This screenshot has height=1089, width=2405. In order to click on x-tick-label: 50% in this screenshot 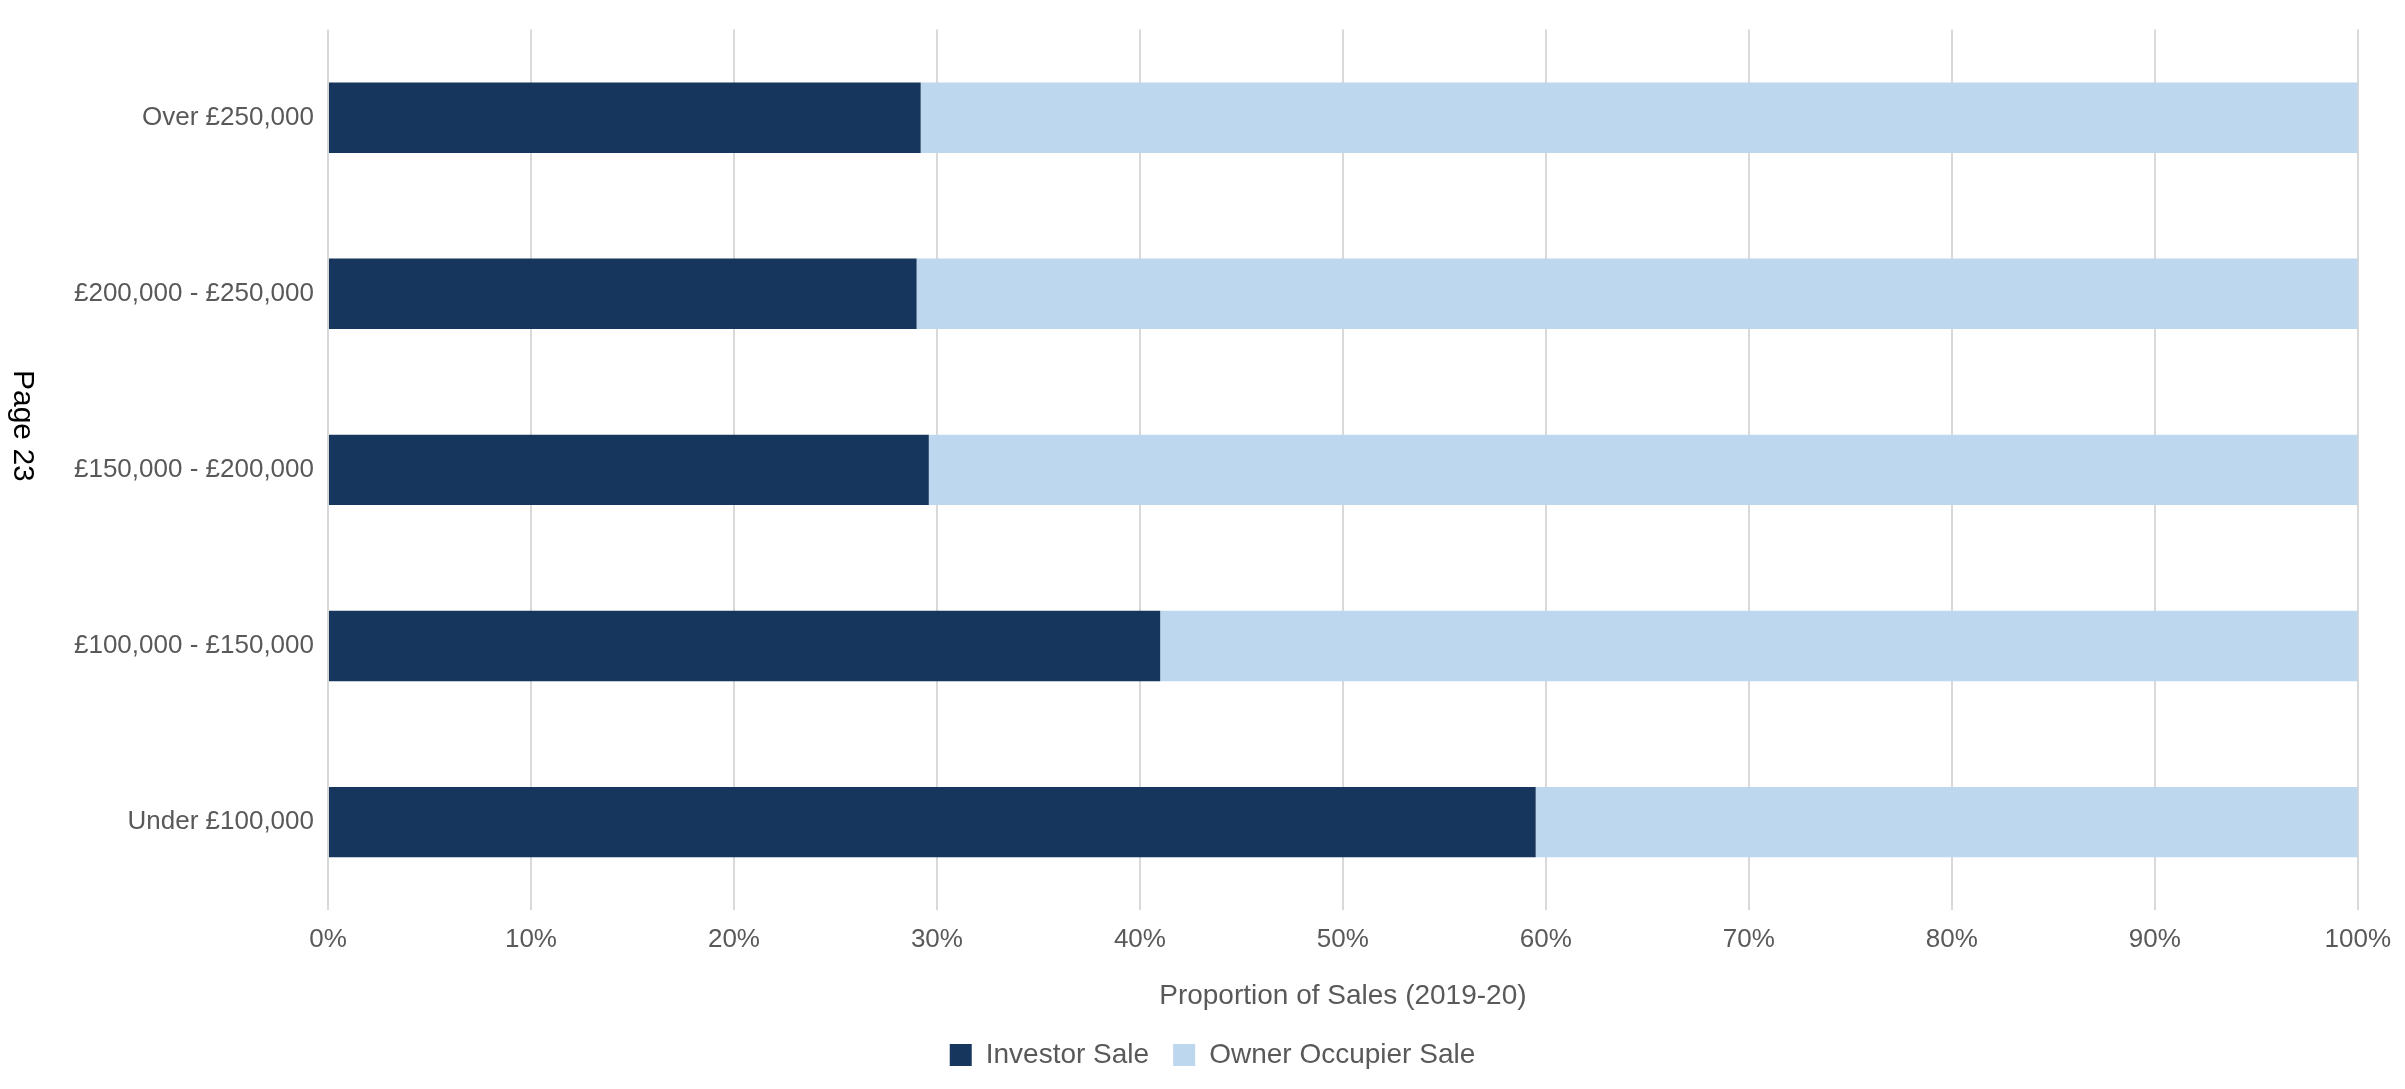, I will do `click(1342, 937)`.